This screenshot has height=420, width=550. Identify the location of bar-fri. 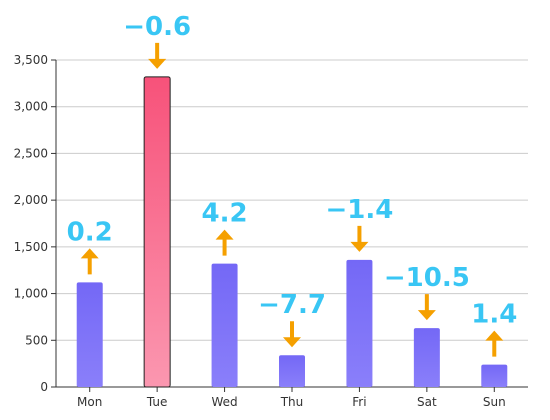
(359, 323).